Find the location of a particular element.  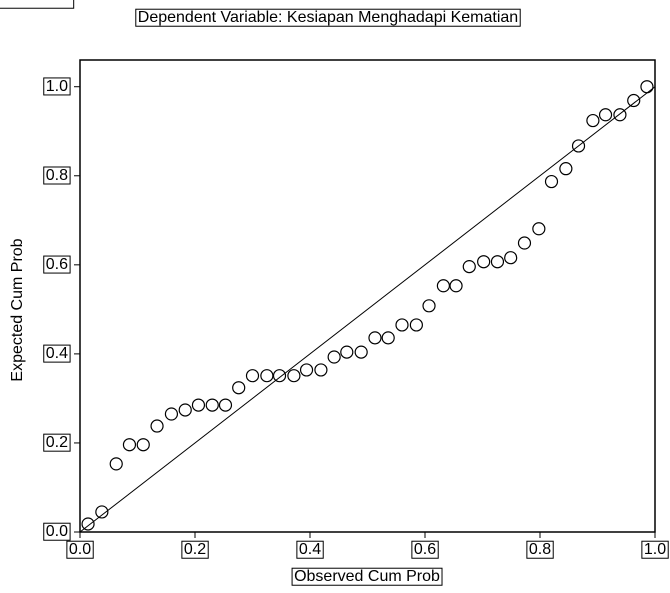

y-tick-label: 1.0 is located at coordinates (57, 86).